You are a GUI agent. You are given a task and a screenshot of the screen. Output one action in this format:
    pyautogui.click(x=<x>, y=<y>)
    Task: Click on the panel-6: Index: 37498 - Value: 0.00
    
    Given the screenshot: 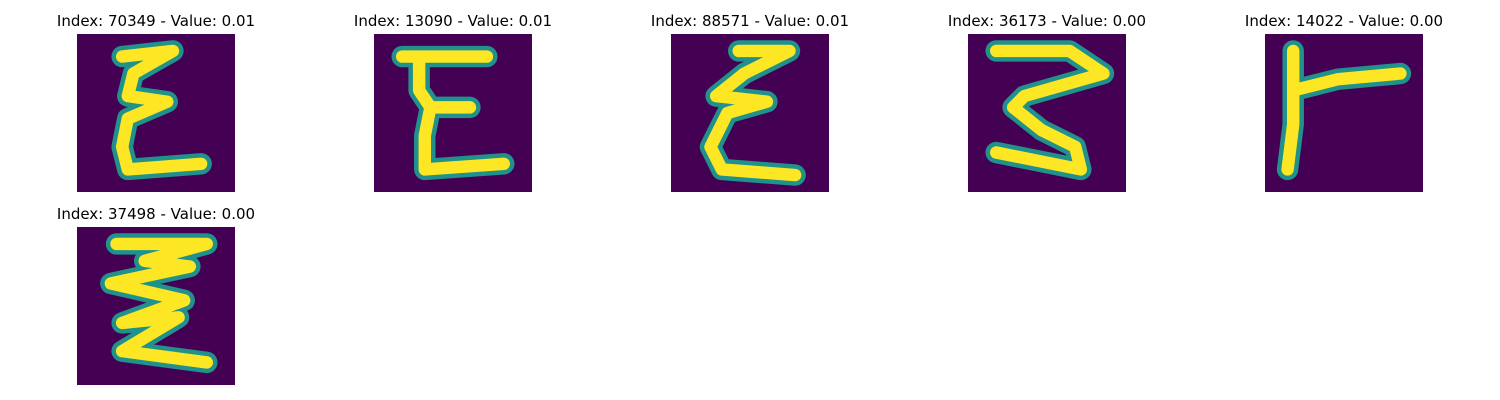 What is the action you would take?
    pyautogui.click(x=156, y=300)
    